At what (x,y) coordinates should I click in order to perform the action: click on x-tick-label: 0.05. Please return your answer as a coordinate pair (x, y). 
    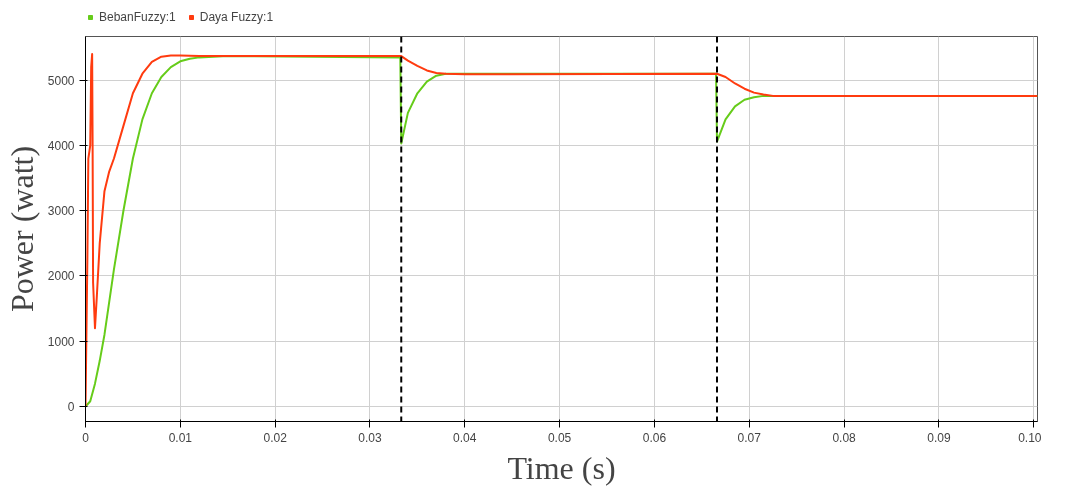
    Looking at the image, I should click on (559, 437).